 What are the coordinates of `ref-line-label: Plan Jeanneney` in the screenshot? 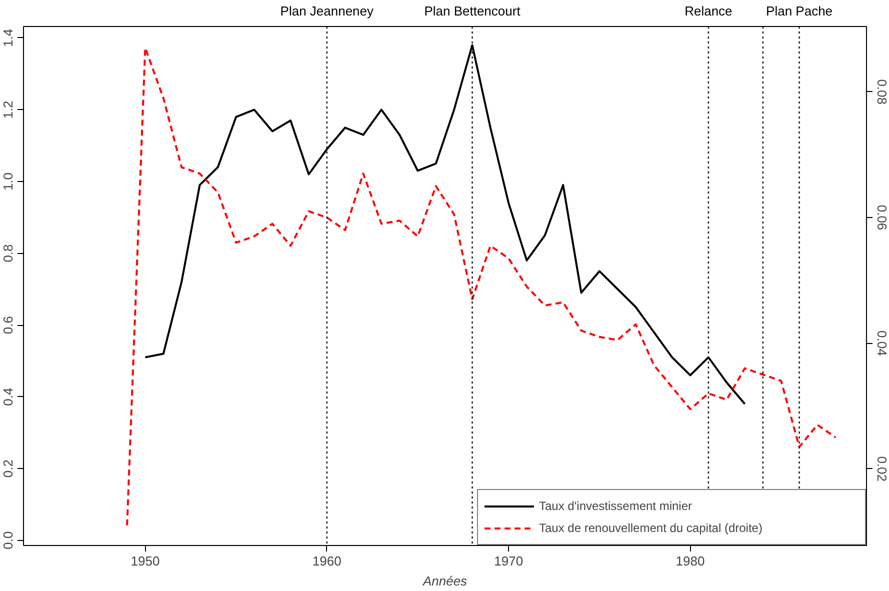 It's located at (327, 11).